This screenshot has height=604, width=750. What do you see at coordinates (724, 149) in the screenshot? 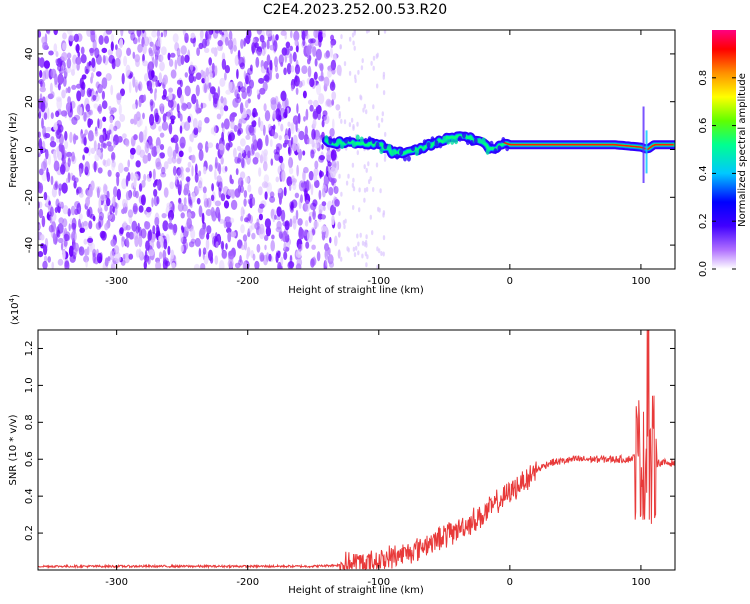
I see `colorbar-gradient` at bounding box center [724, 149].